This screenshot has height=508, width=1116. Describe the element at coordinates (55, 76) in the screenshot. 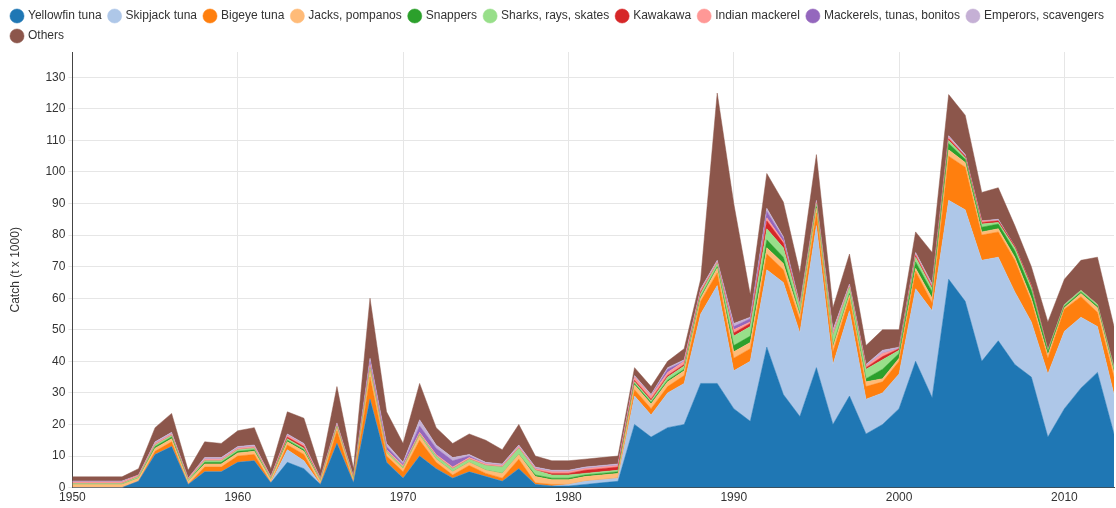

I see `y-tick-label: 130` at that location.